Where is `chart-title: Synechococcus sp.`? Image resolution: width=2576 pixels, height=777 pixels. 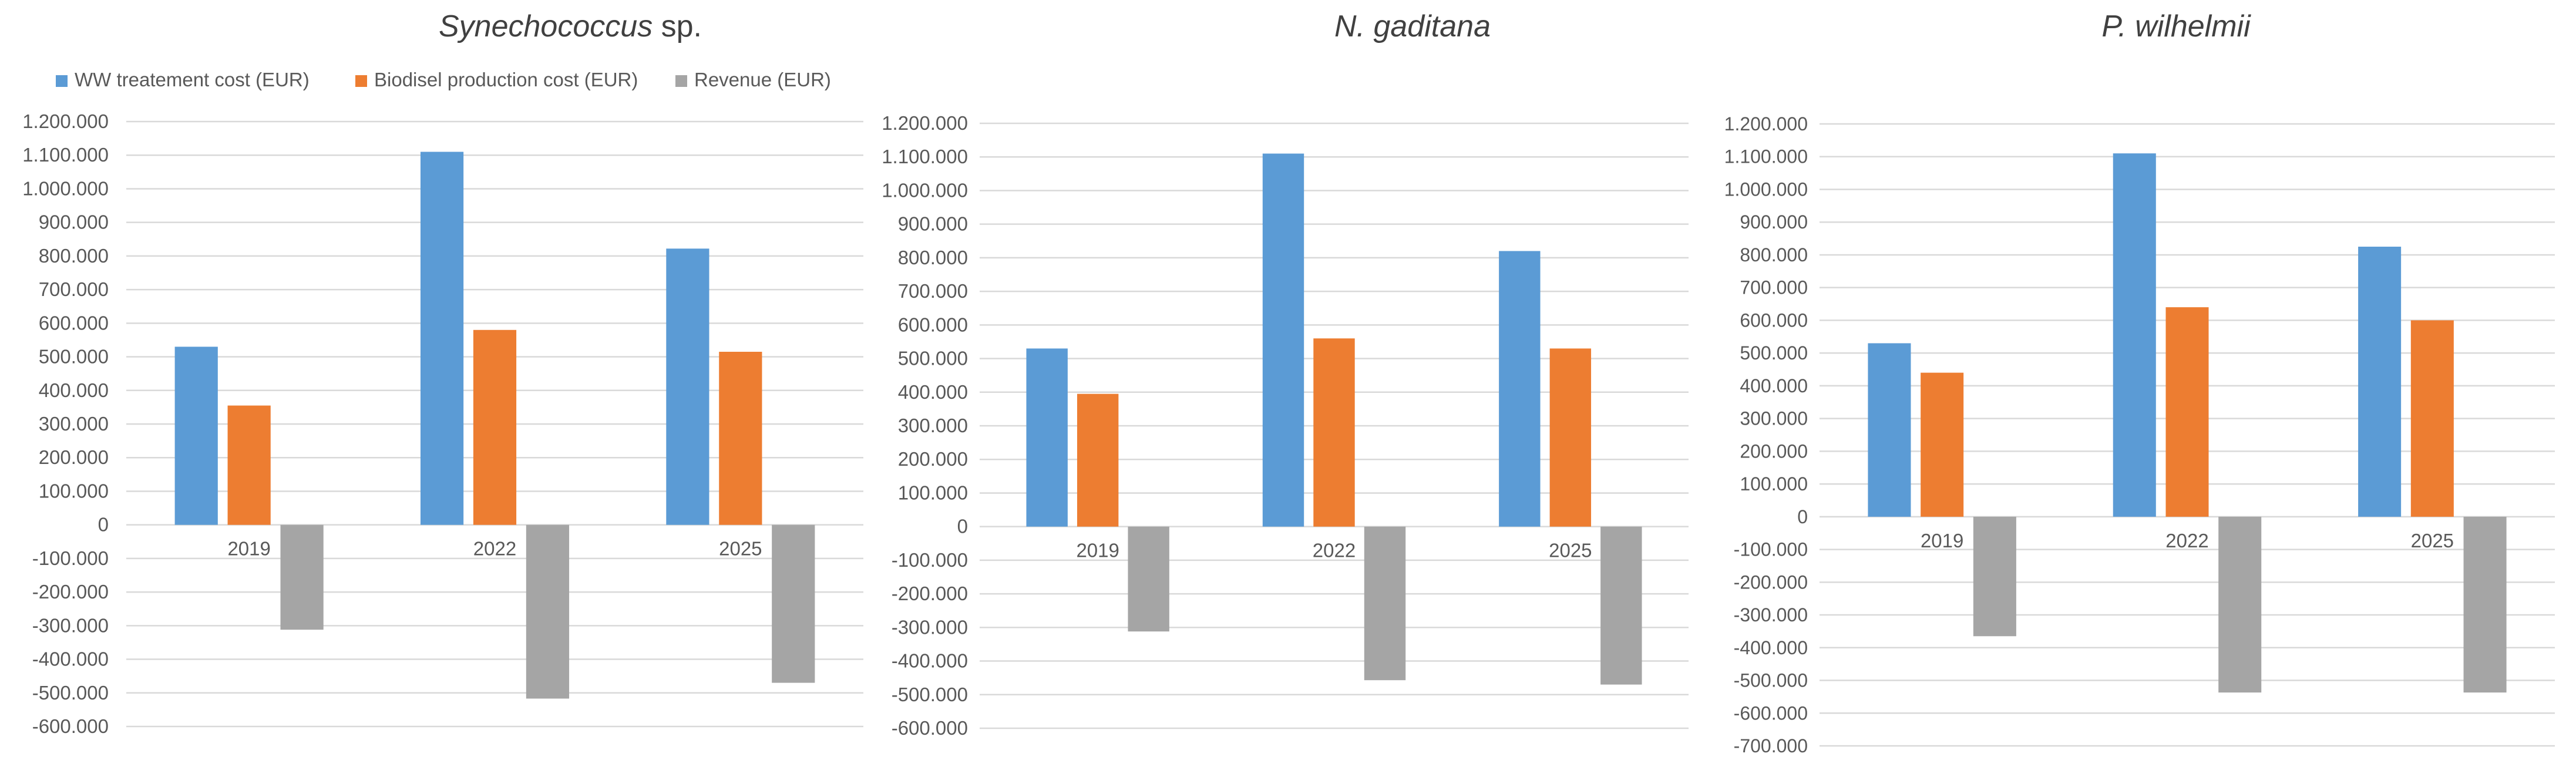
chart-title: Synechococcus sp. is located at coordinates (570, 26).